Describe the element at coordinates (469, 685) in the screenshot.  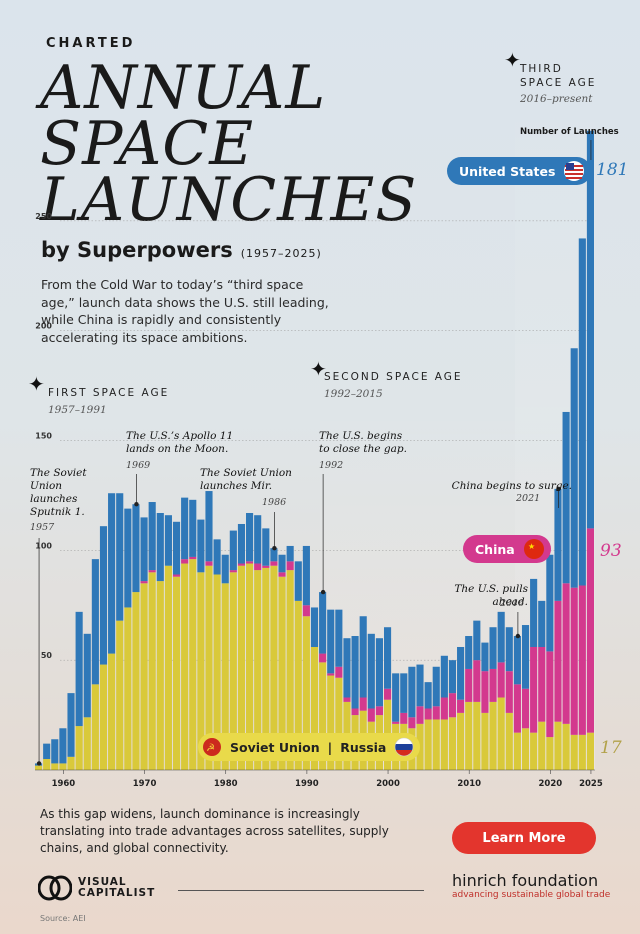
I see `bar-china-2010` at that location.